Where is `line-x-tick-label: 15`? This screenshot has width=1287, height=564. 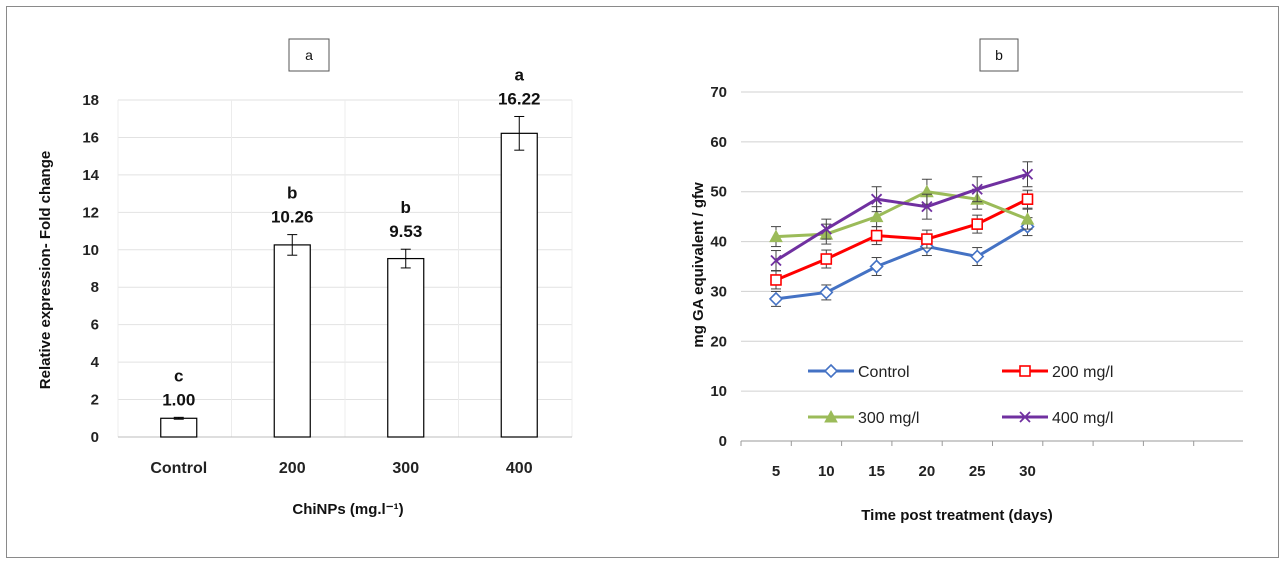 line-x-tick-label: 15 is located at coordinates (876, 471).